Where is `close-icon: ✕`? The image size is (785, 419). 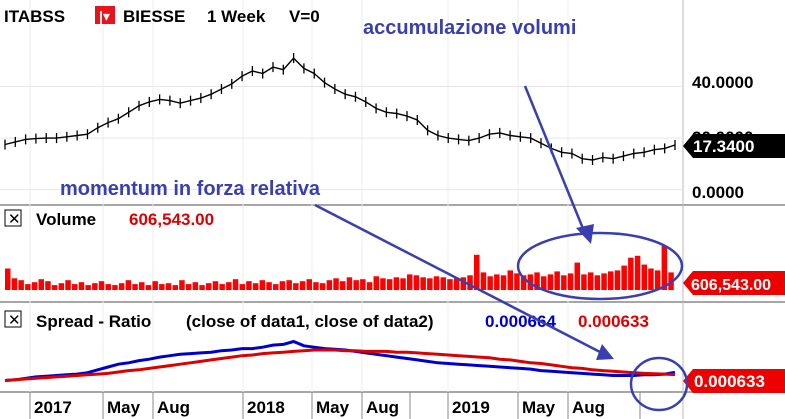
close-icon: ✕ is located at coordinates (14, 320).